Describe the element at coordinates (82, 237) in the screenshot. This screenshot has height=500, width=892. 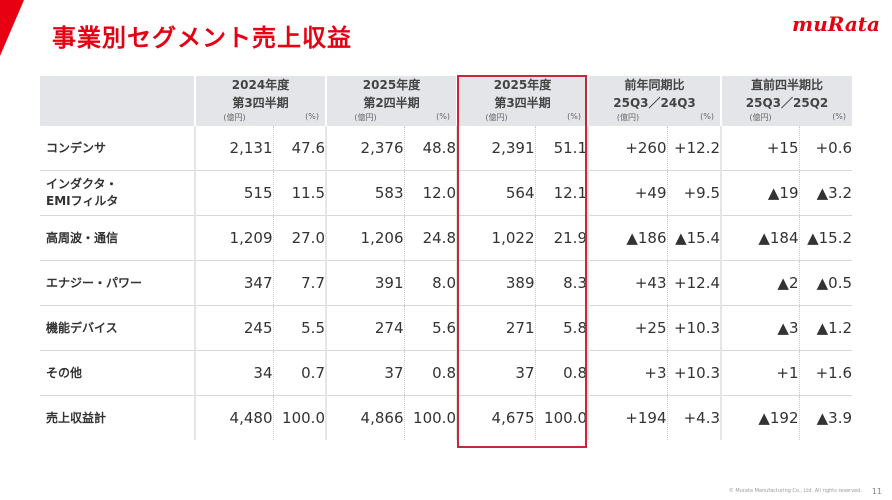
I see `segment-name-line1: 高周波・通信` at that location.